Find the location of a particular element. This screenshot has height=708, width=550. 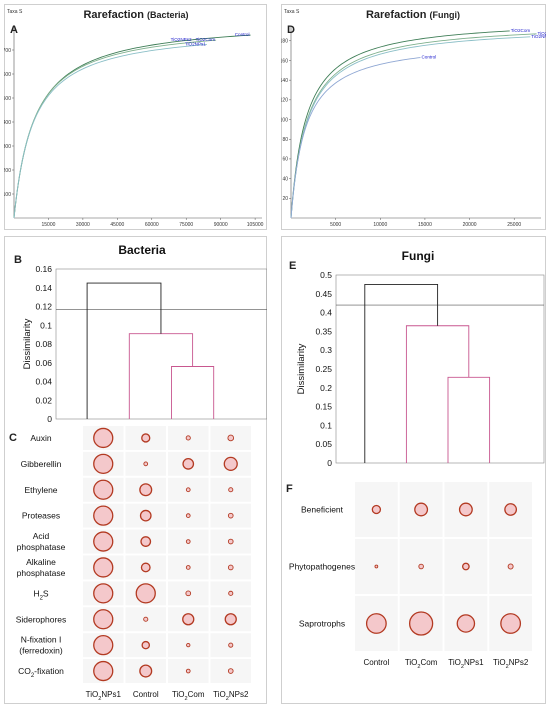

y-tick-label: 700 is located at coordinates (7, 51).